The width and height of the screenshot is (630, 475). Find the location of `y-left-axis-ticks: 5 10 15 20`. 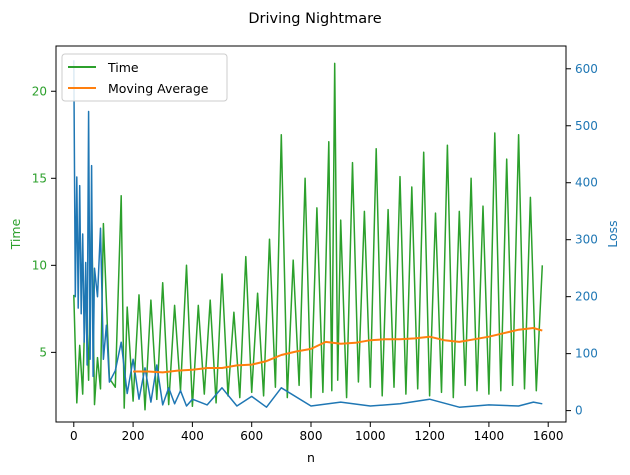

y-left-axis-ticks: 5 10 15 20 is located at coordinates (44, 221).